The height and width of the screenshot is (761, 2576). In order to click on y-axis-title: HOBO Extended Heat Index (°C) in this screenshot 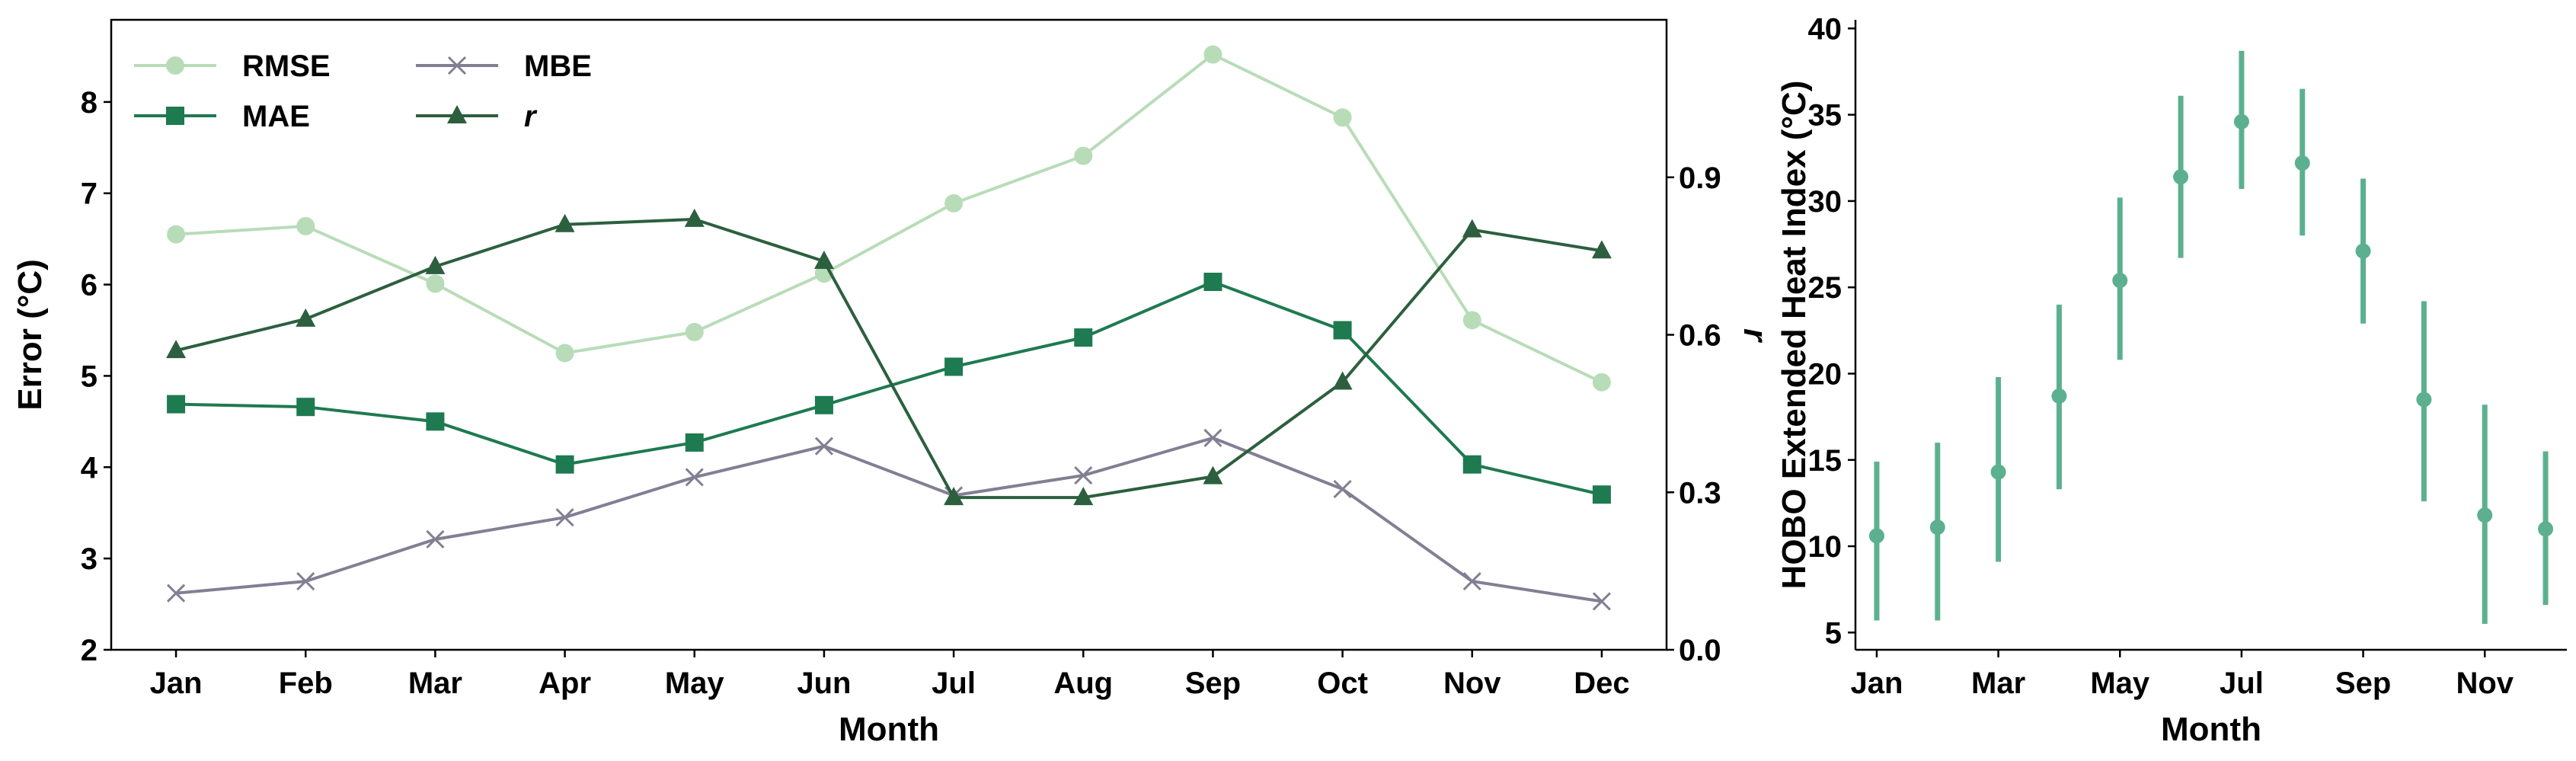, I will do `click(1794, 335)`.